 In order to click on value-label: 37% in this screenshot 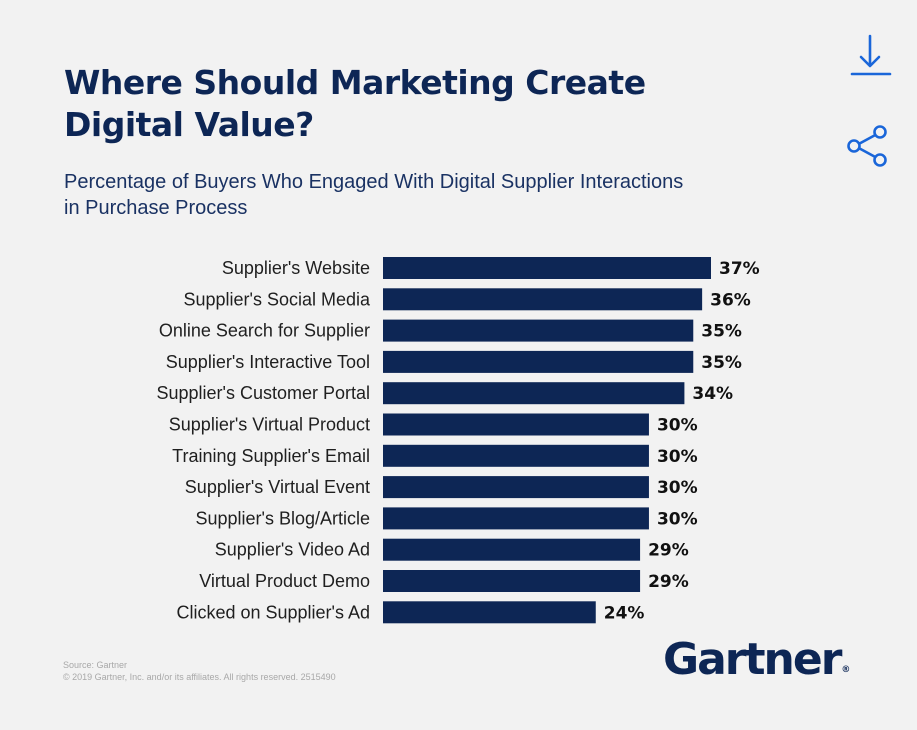, I will do `click(739, 269)`.